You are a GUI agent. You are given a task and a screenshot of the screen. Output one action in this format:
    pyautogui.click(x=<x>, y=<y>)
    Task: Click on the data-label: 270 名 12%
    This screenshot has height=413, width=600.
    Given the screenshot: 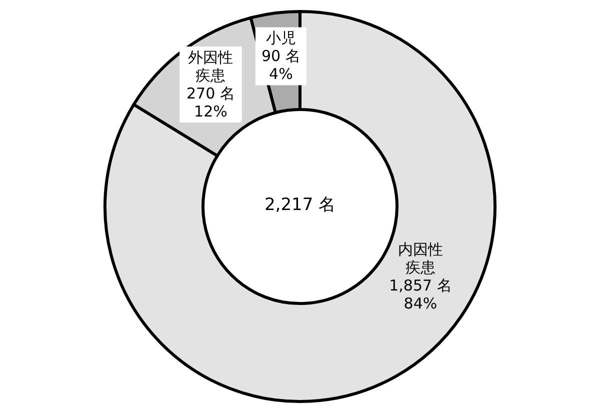 What is the action you would take?
    pyautogui.click(x=210, y=102)
    